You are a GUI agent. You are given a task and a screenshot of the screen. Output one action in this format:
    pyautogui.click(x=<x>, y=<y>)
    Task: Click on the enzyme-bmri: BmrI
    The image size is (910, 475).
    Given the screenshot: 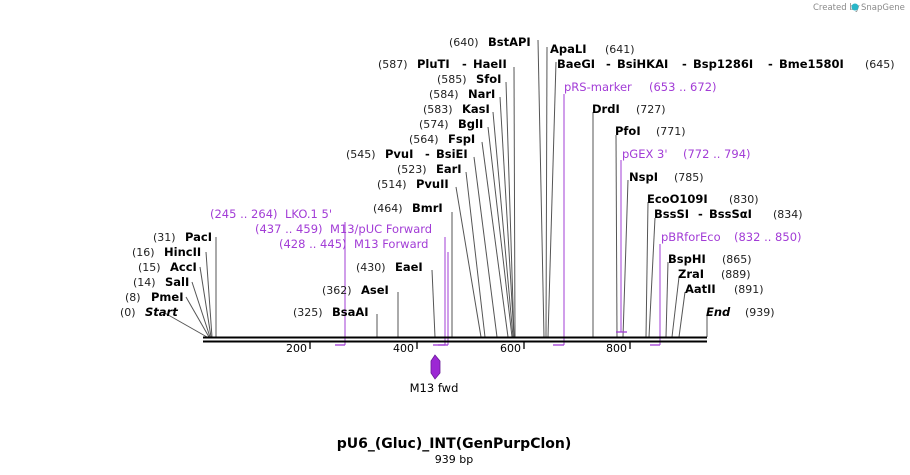 What is the action you would take?
    pyautogui.click(x=427, y=208)
    